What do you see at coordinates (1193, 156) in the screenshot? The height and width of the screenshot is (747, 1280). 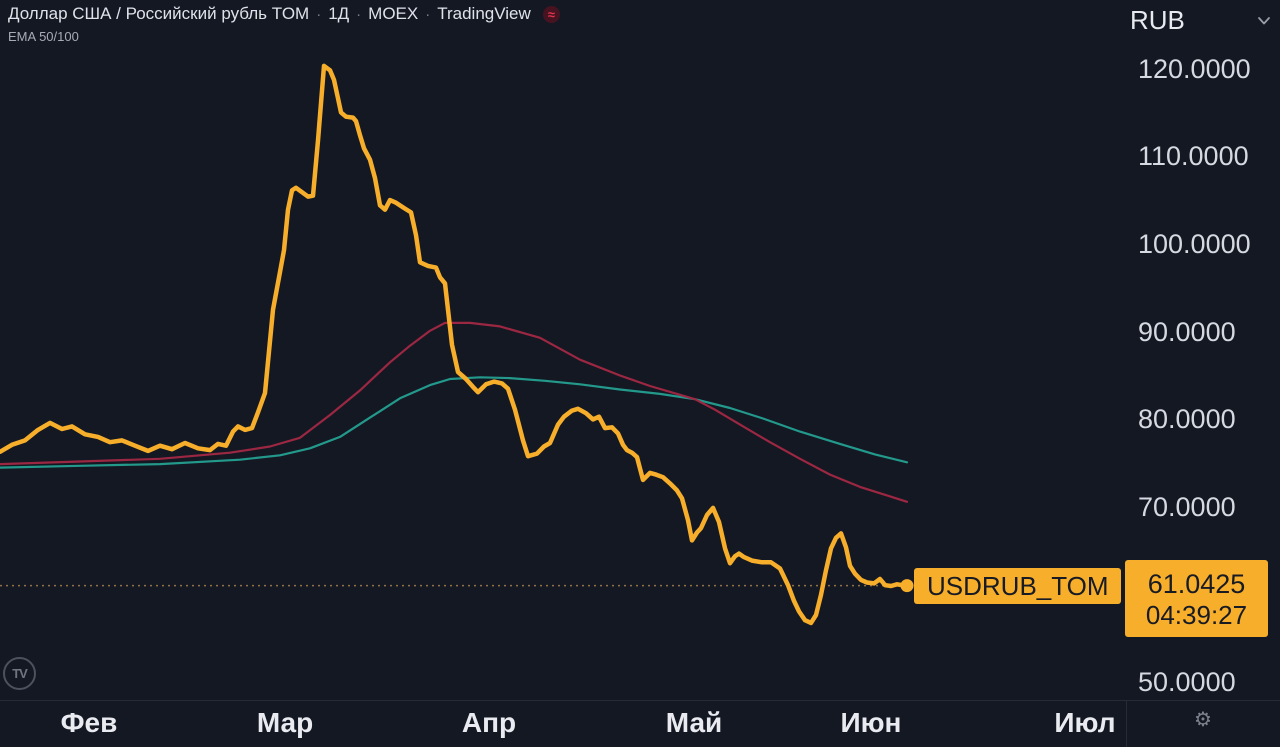 I see `price-axis-tick: 110.0000` at bounding box center [1193, 156].